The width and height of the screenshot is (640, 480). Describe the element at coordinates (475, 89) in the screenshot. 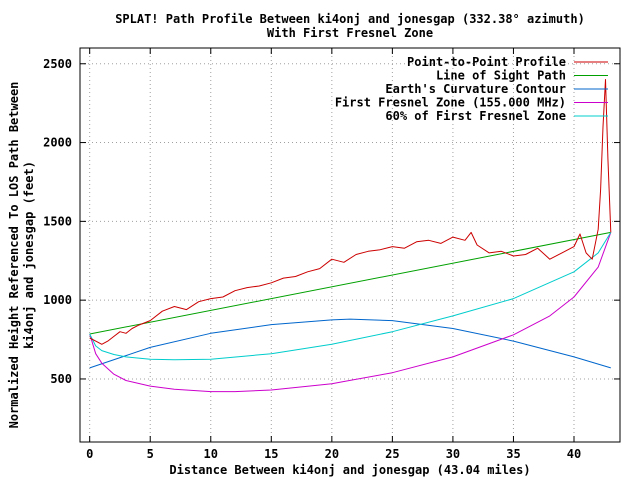

I see `legend-label-earth-s-curvature-contour: Earth's Curvature Contour` at that location.